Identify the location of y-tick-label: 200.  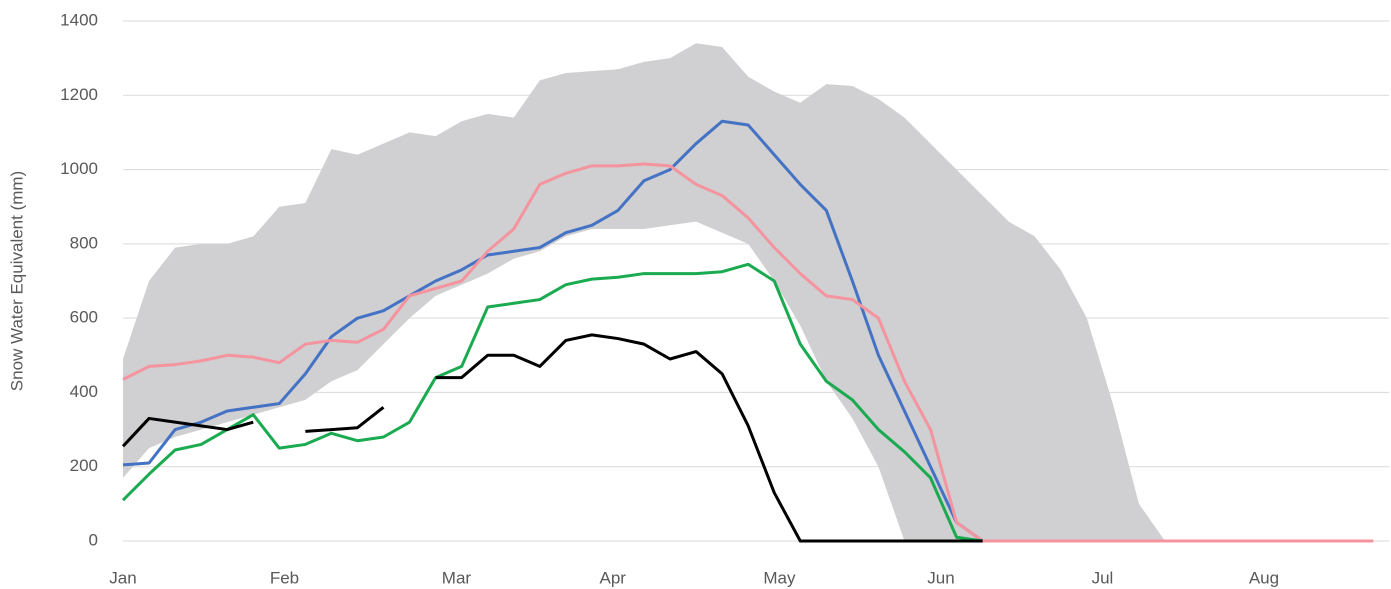
(84, 465).